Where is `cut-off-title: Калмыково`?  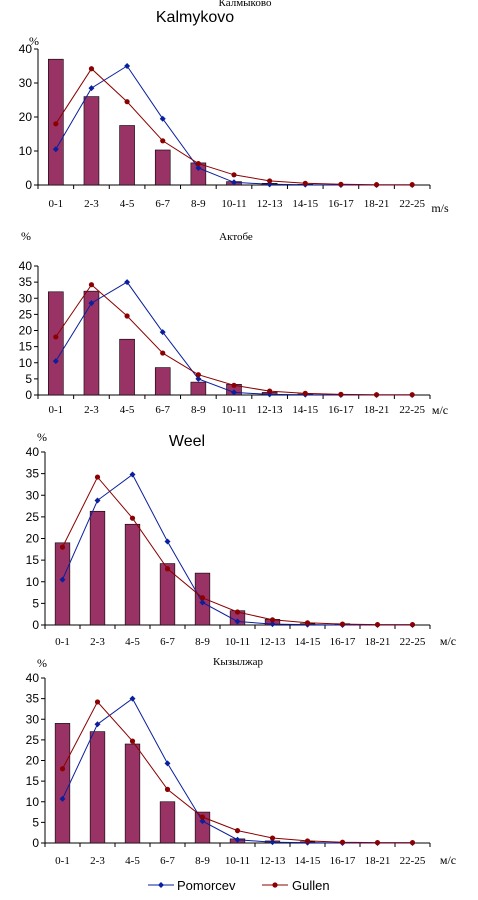 cut-off-title: Калмыково is located at coordinates (245, 4).